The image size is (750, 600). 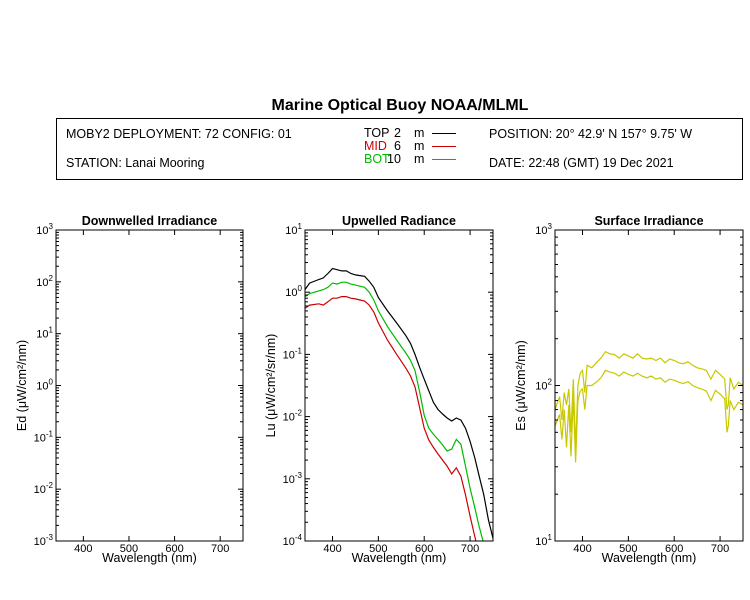 I want to click on legend-unit-top: m, so click(x=419, y=133).